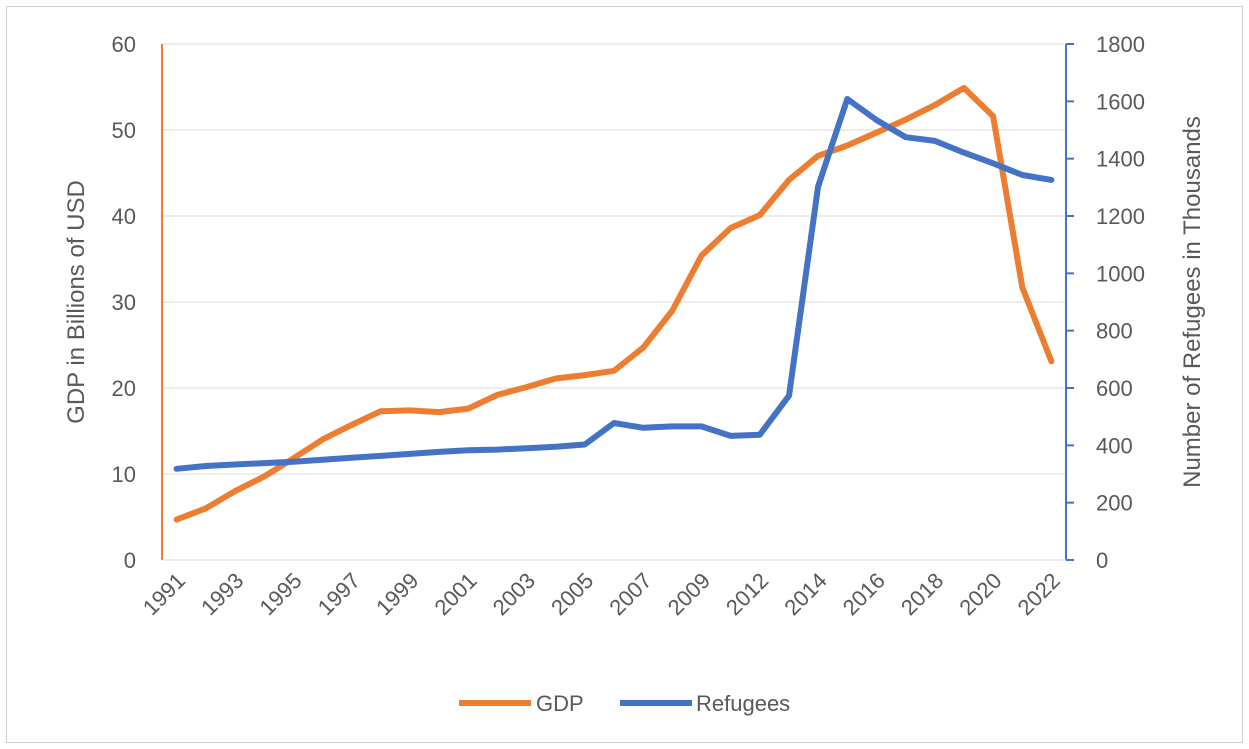 The image size is (1249, 749). Describe the element at coordinates (864, 594) in the screenshot. I see `x-tick-label: 2016` at that location.